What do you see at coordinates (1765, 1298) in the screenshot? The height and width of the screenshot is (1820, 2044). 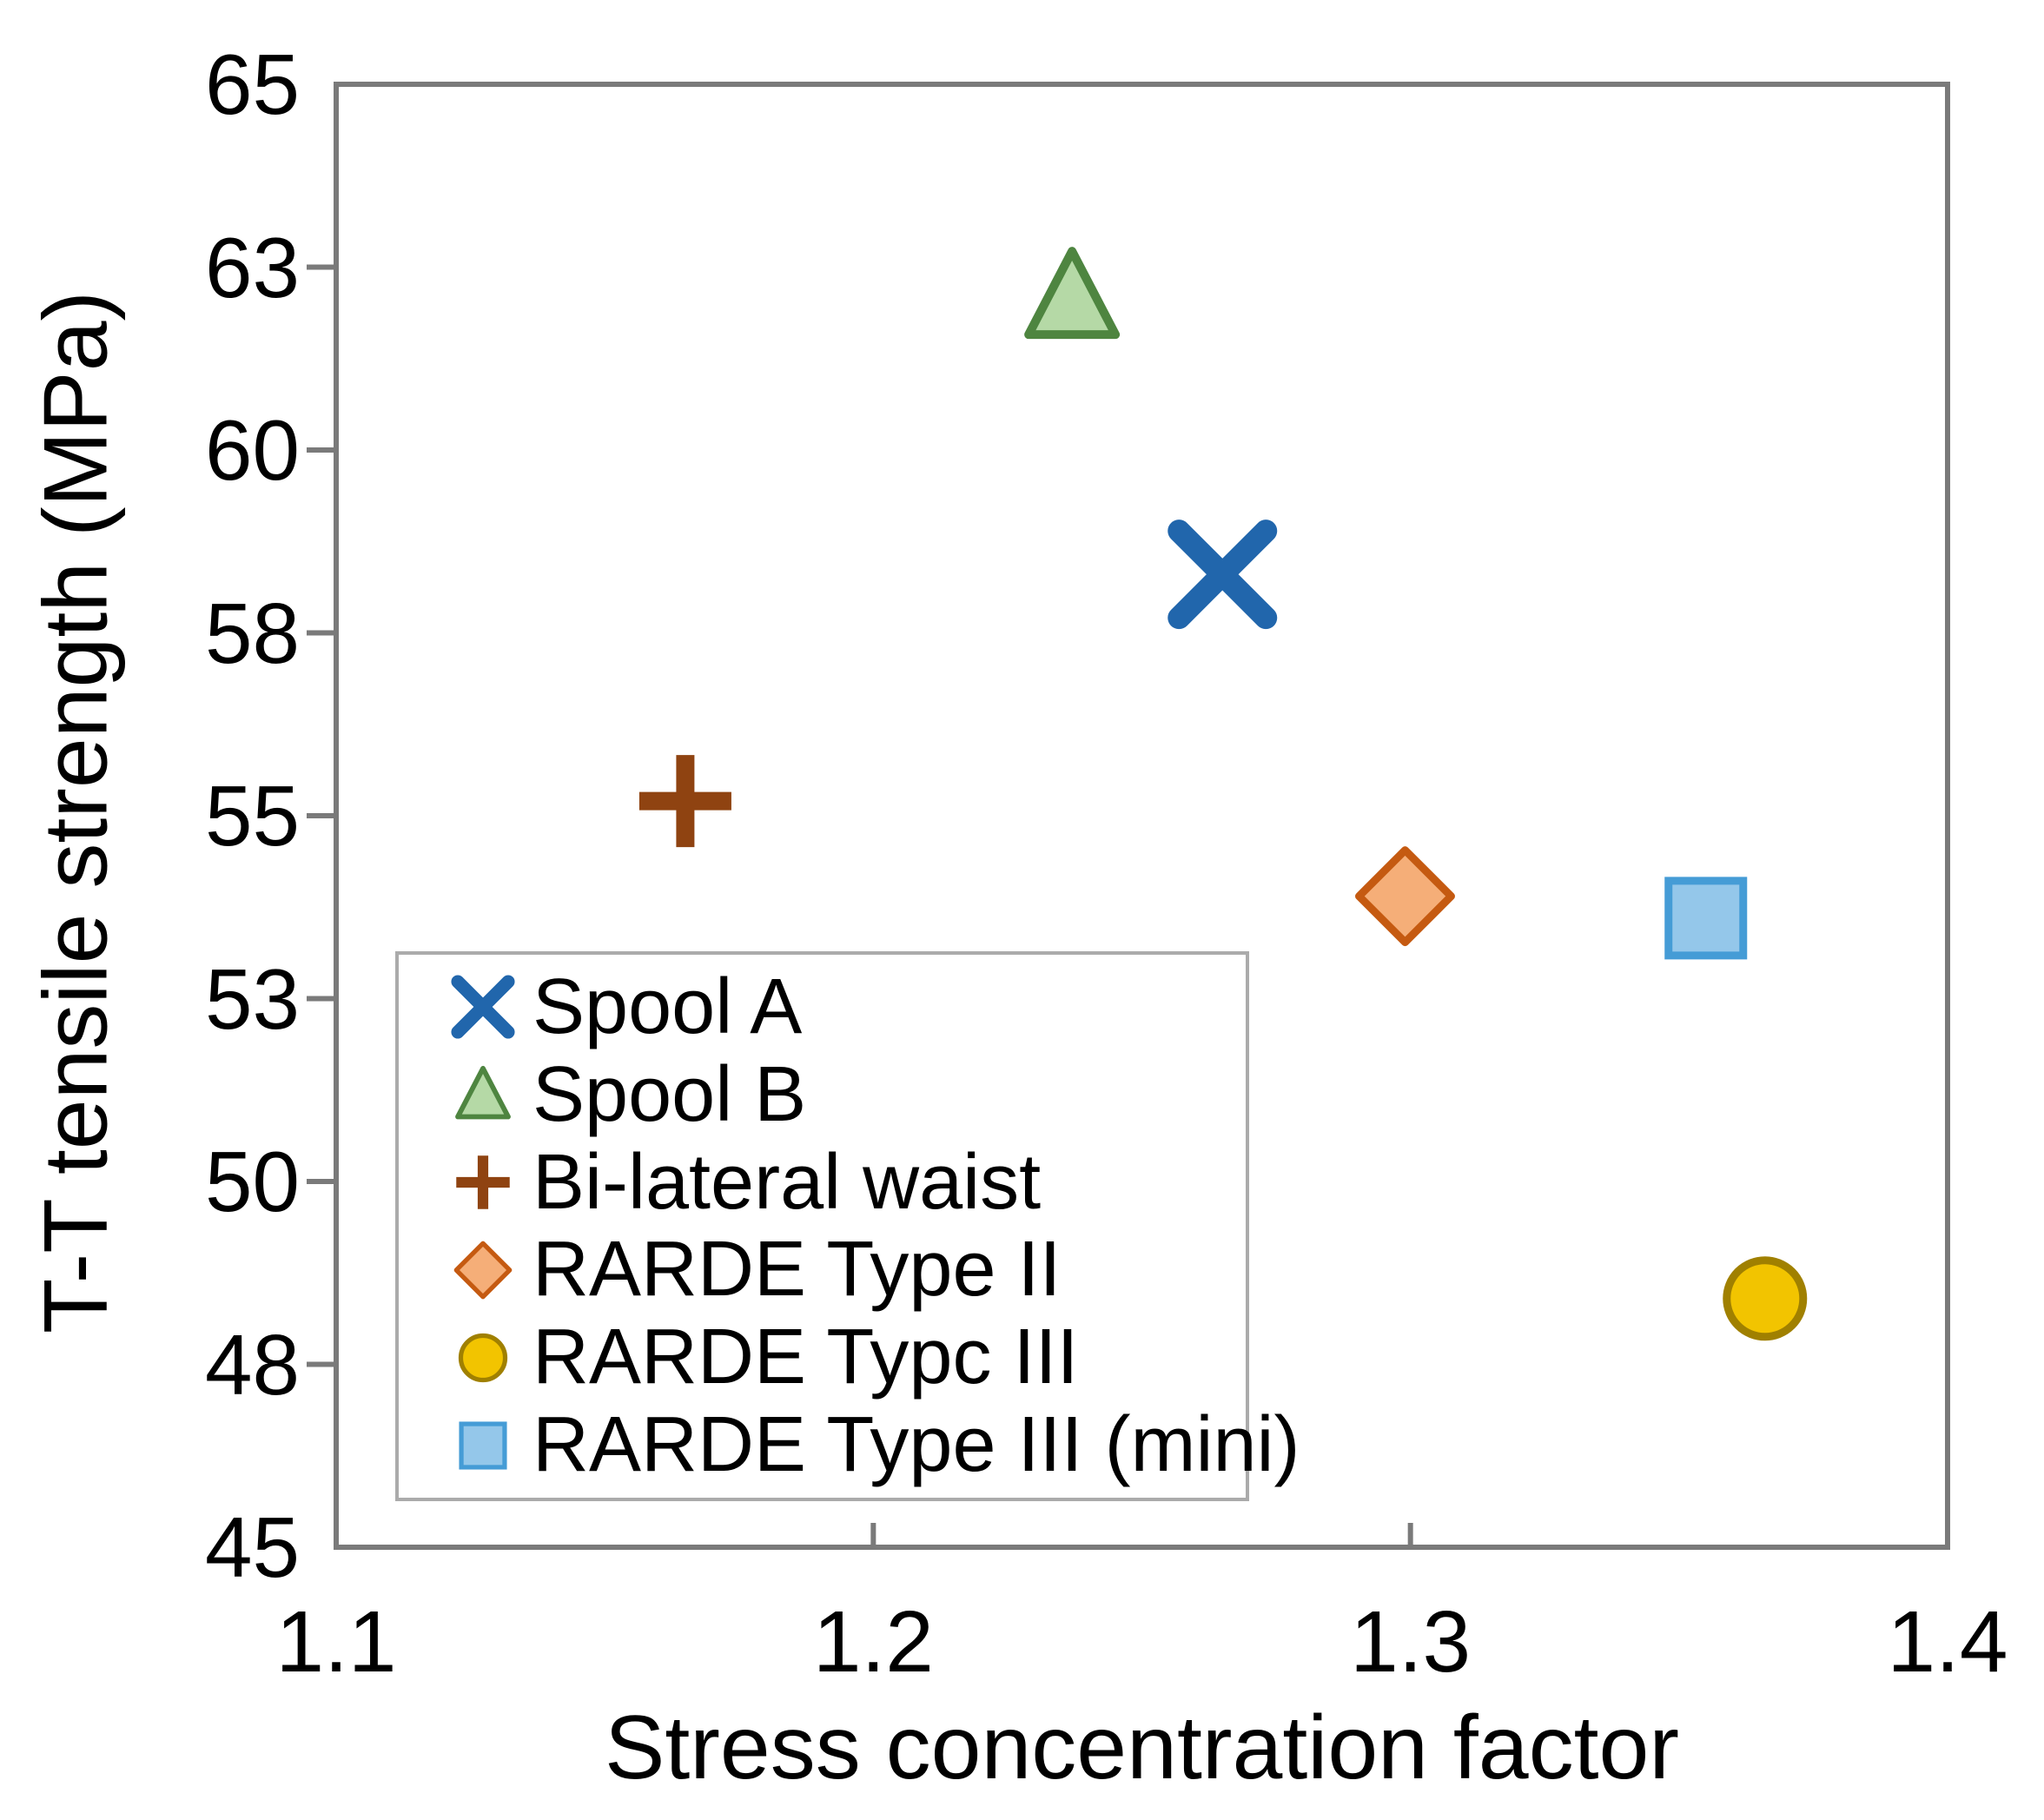 I see `data-point-rarde-typc-iii` at bounding box center [1765, 1298].